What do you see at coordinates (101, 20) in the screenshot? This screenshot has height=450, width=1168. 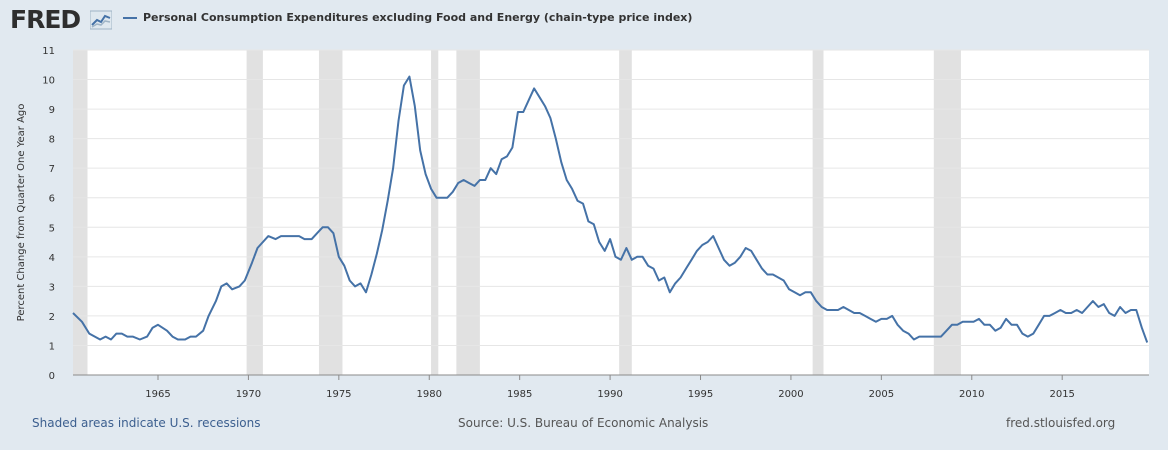 I see `fred-graph-icon` at bounding box center [101, 20].